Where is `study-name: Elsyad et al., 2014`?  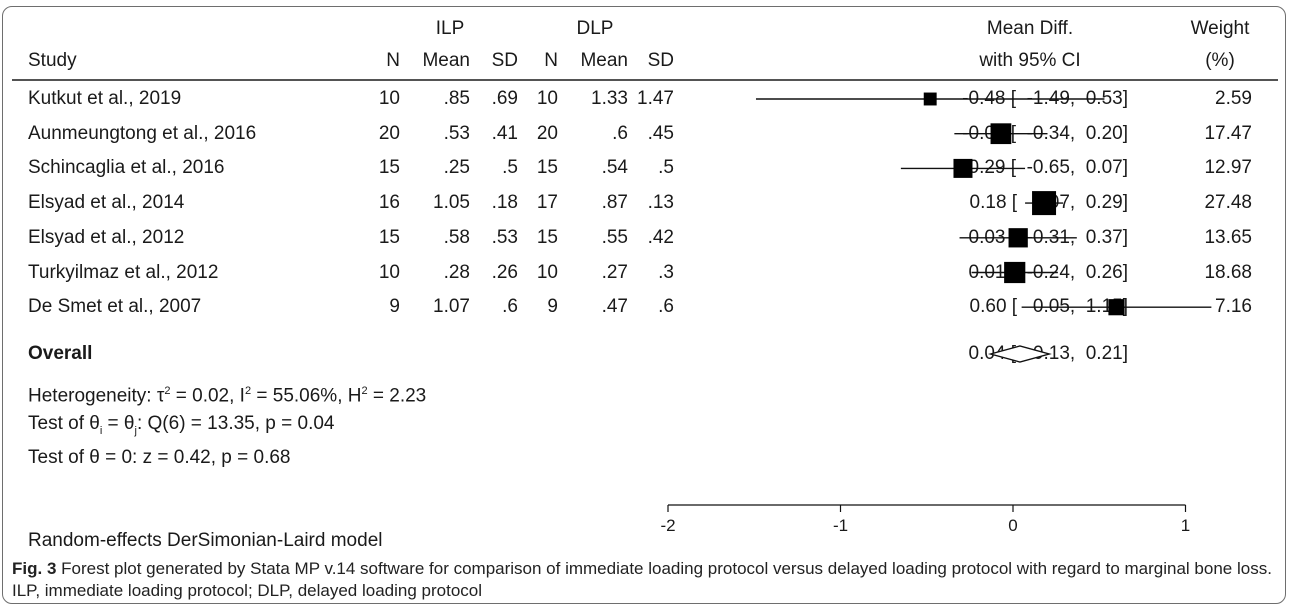 study-name: Elsyad et al., 2014 is located at coordinates (106, 203).